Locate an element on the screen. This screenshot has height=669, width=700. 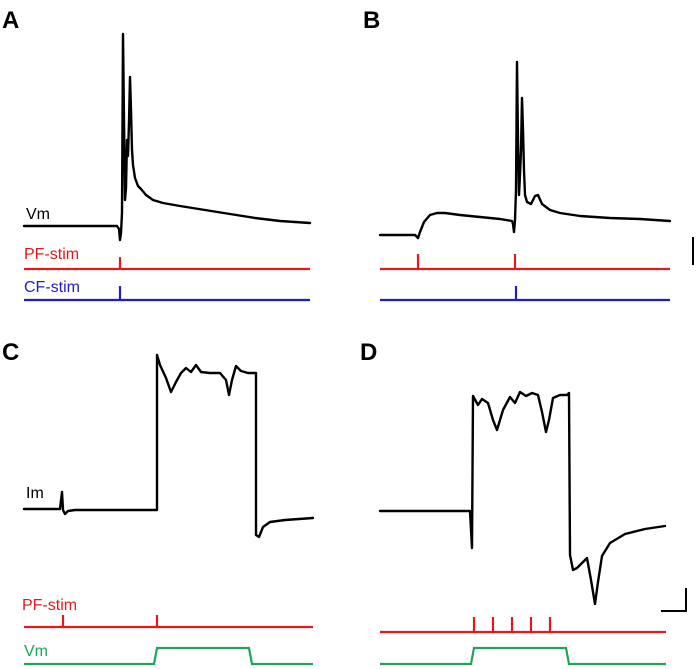
voltage-command-line-c is located at coordinates (168, 656).